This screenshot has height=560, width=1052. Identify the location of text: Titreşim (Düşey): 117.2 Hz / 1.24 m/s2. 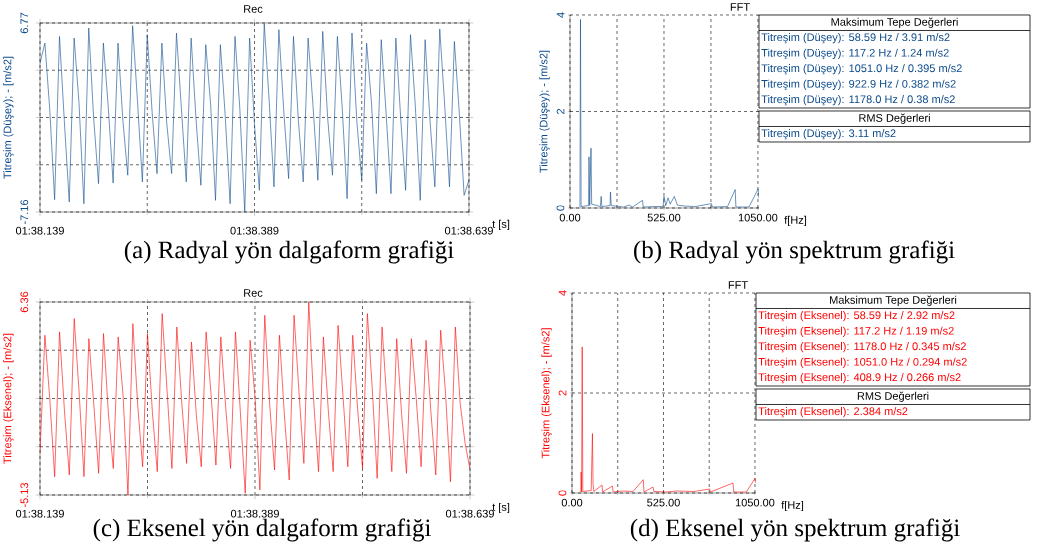
(855, 53).